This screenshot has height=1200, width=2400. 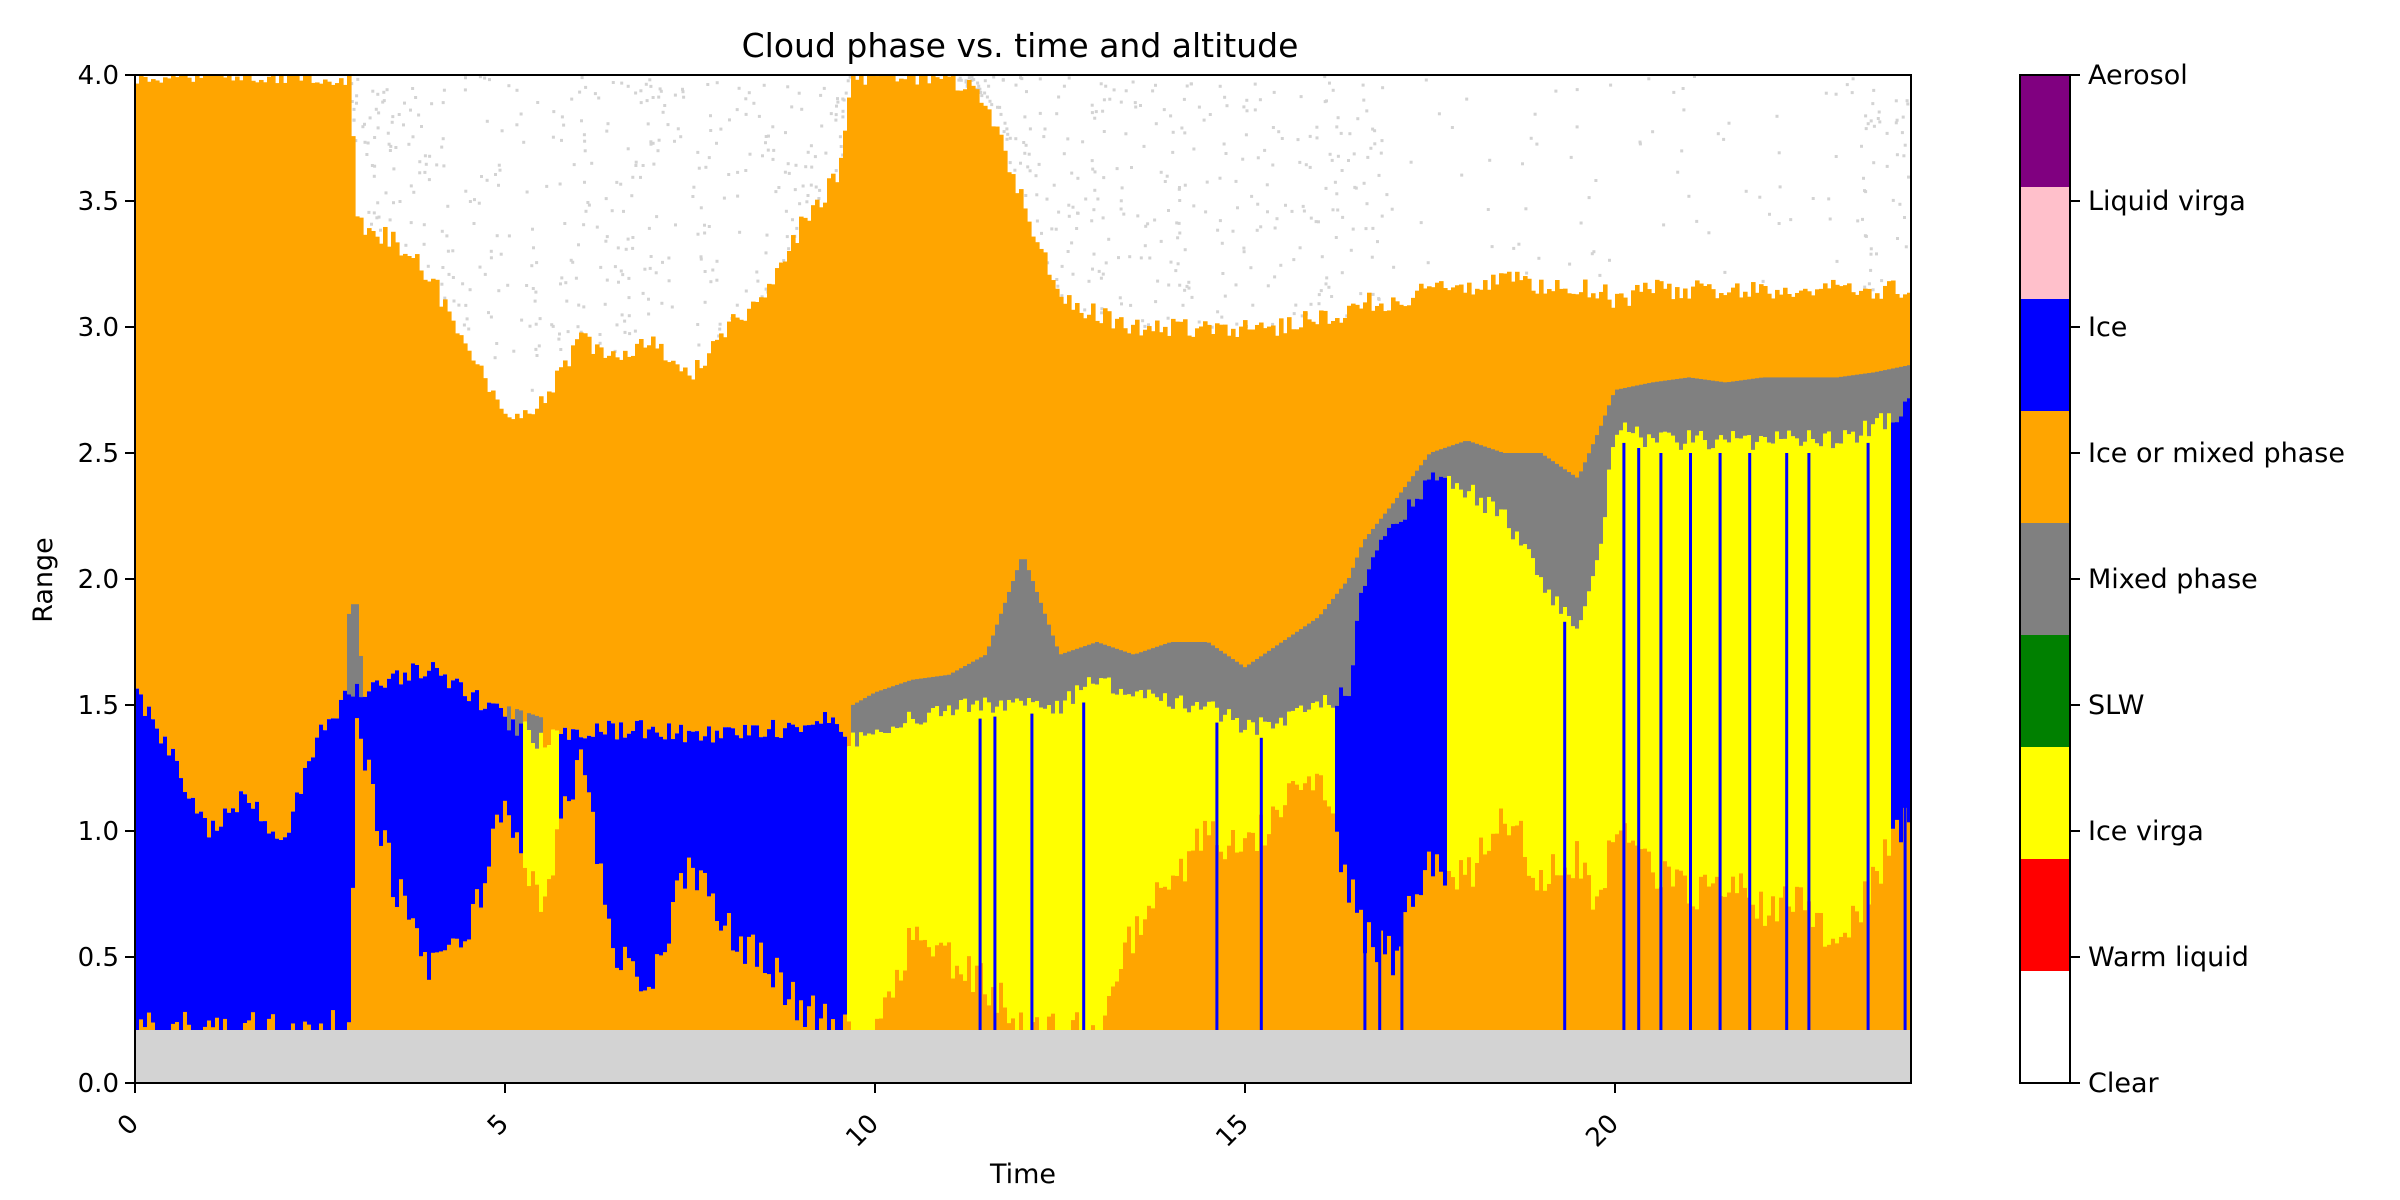 I want to click on colorbar-label: Ice virga, so click(x=2146, y=831).